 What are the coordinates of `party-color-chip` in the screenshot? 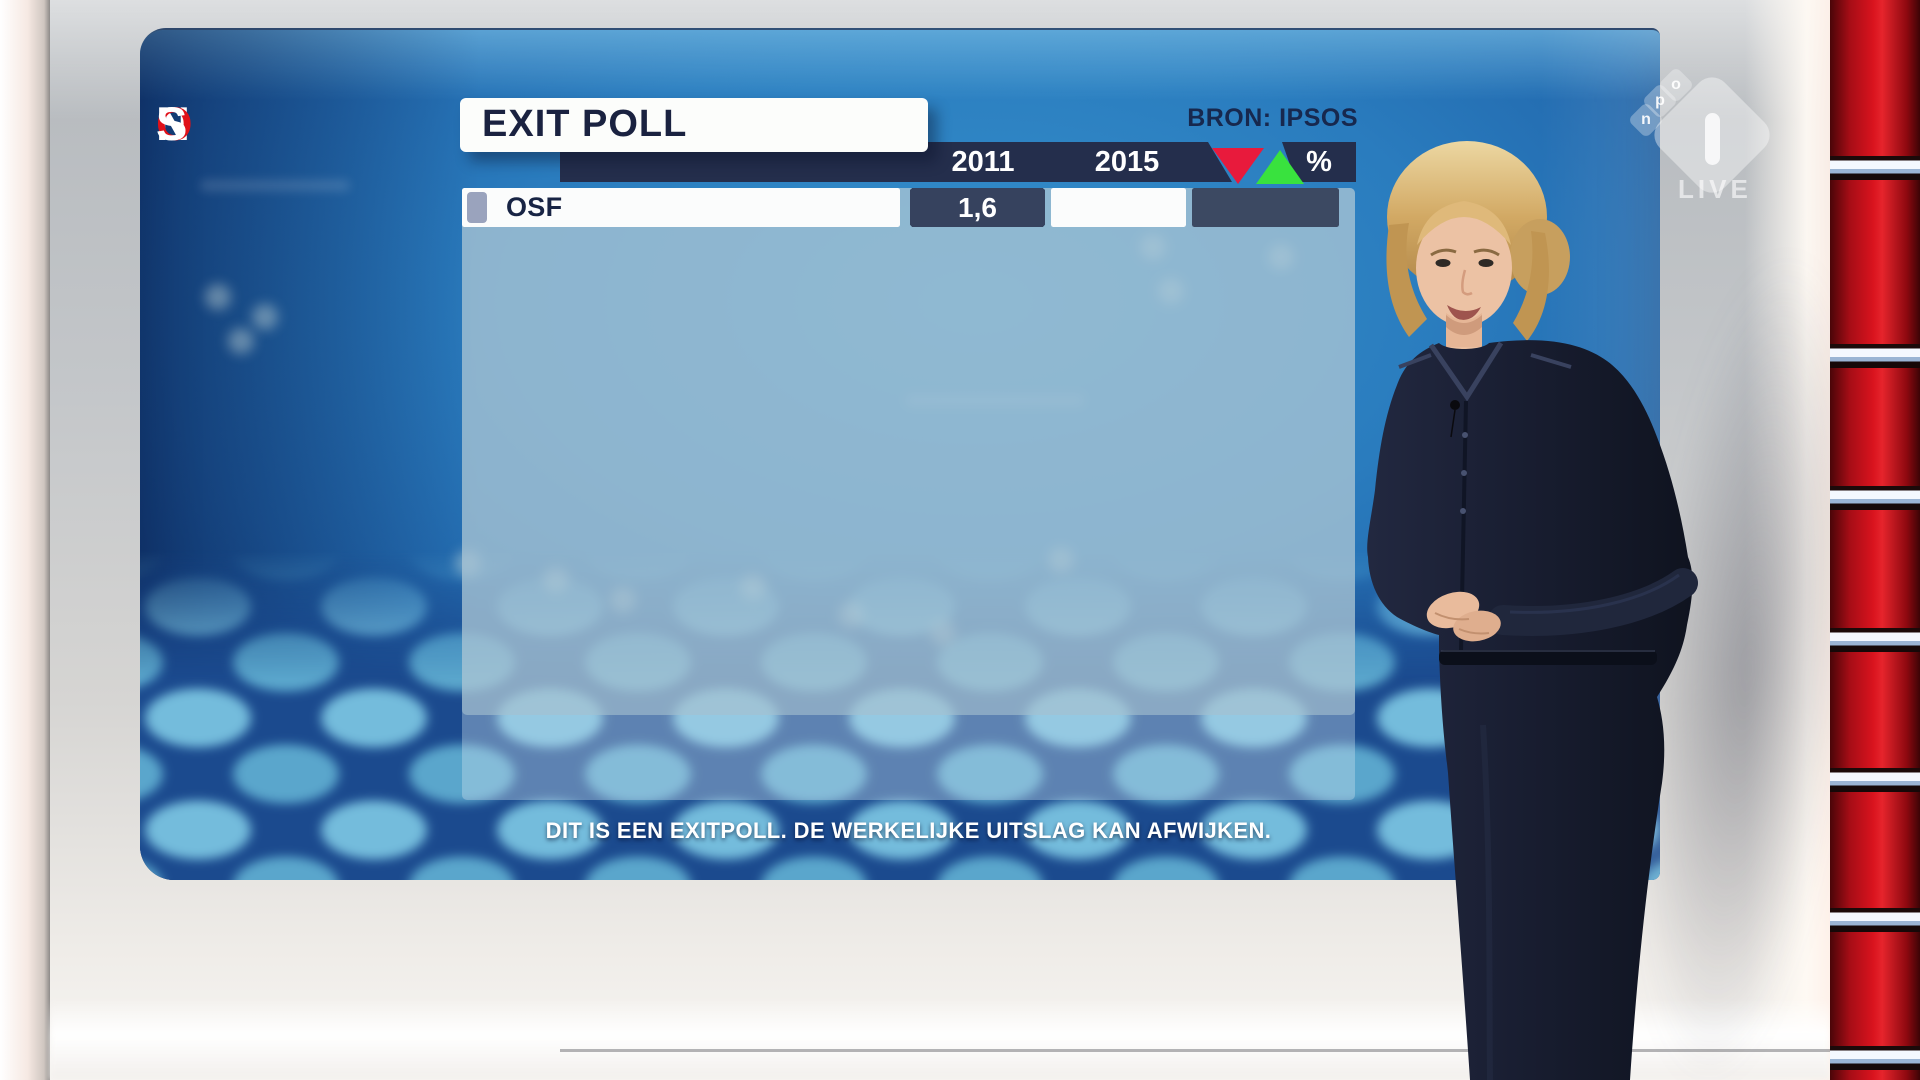 It's located at (477, 207).